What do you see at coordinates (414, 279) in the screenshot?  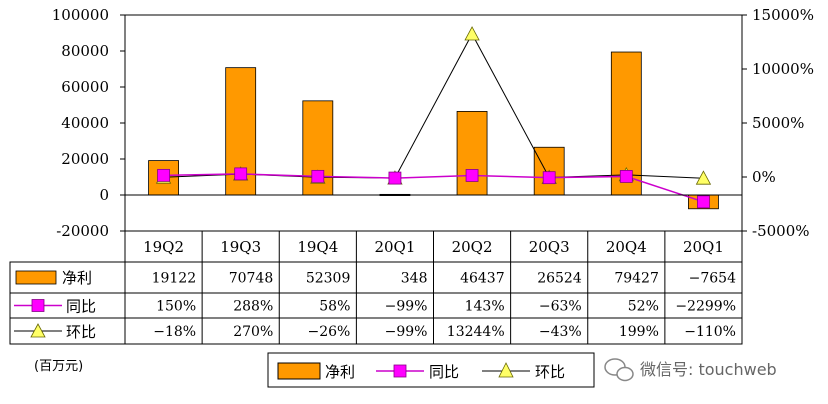 I see `cell-net-profit-3: 348` at bounding box center [414, 279].